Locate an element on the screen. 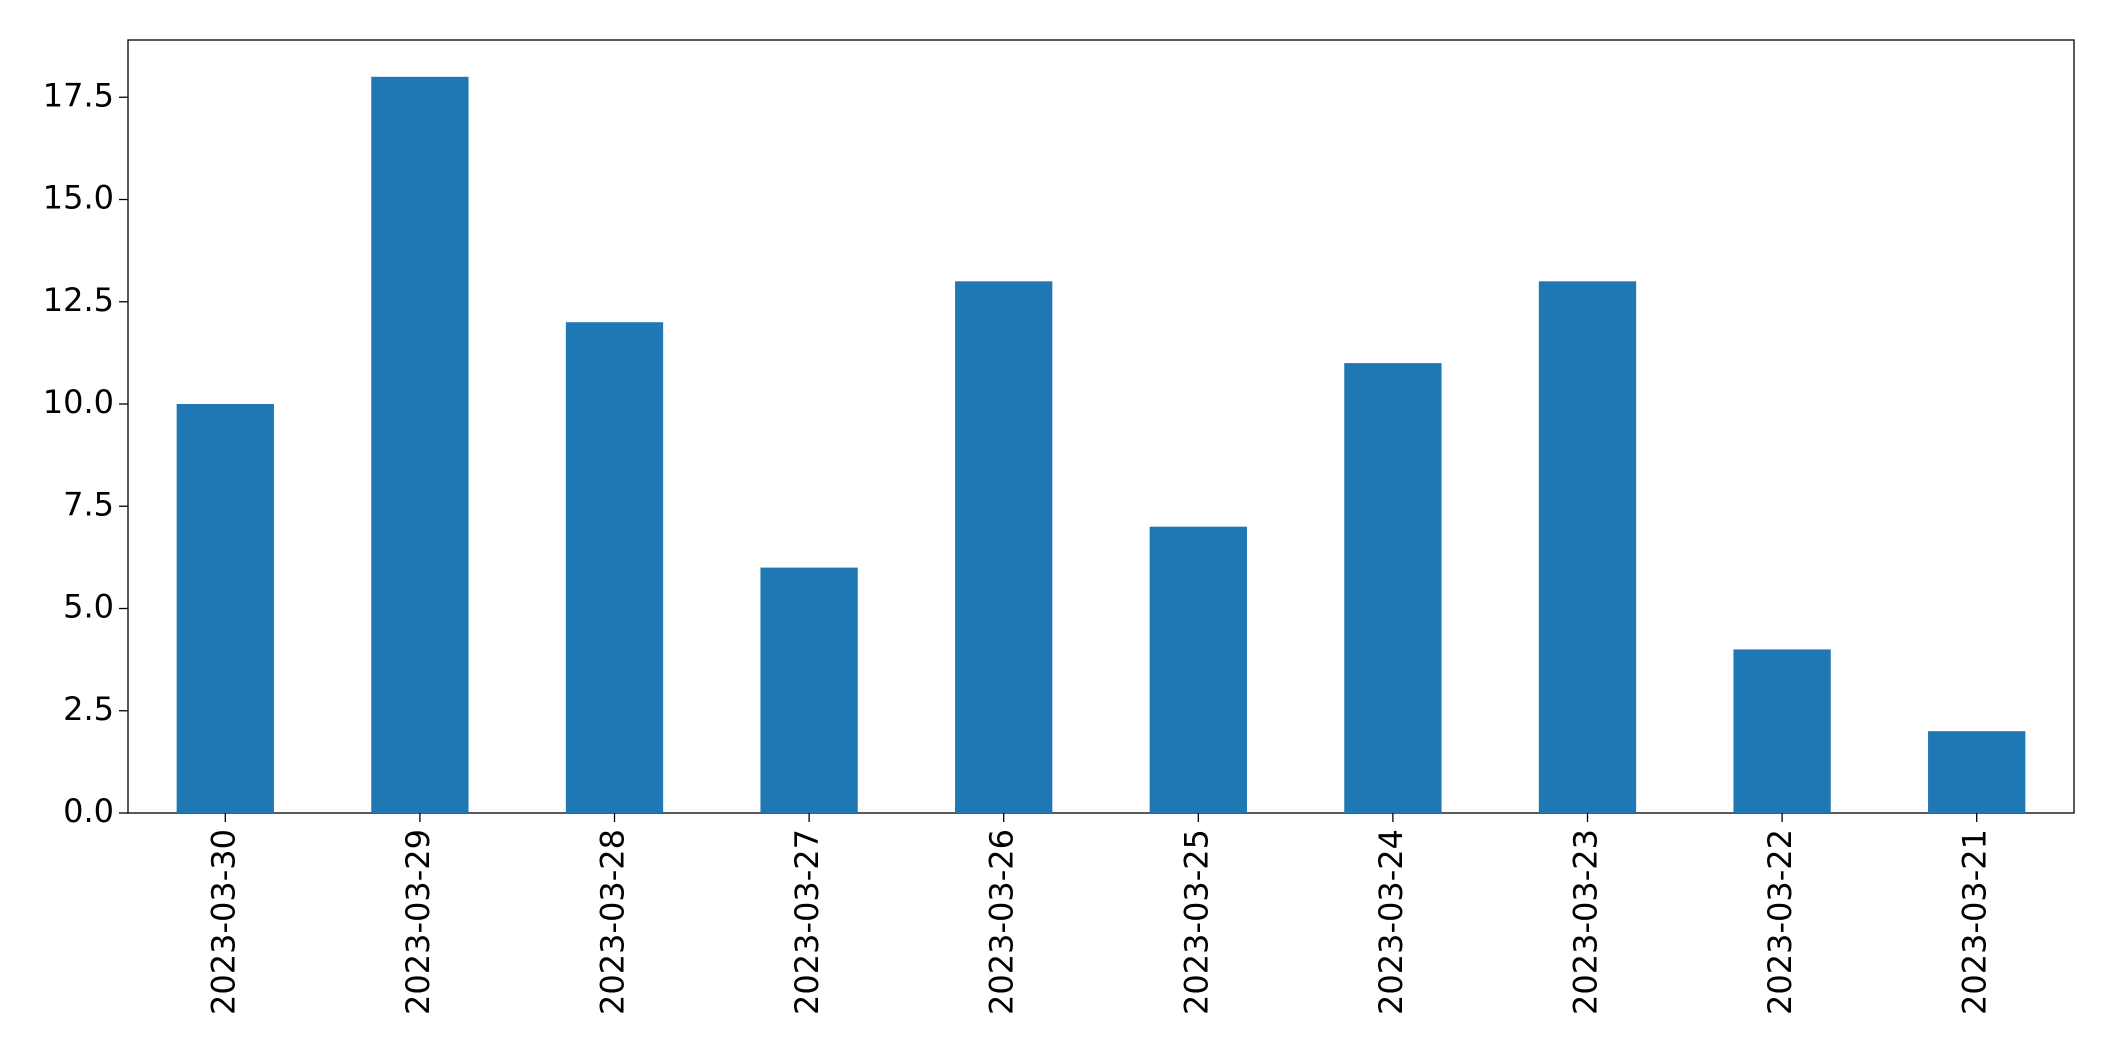  x-tick-label: 2023-03-22 is located at coordinates (1780, 922).